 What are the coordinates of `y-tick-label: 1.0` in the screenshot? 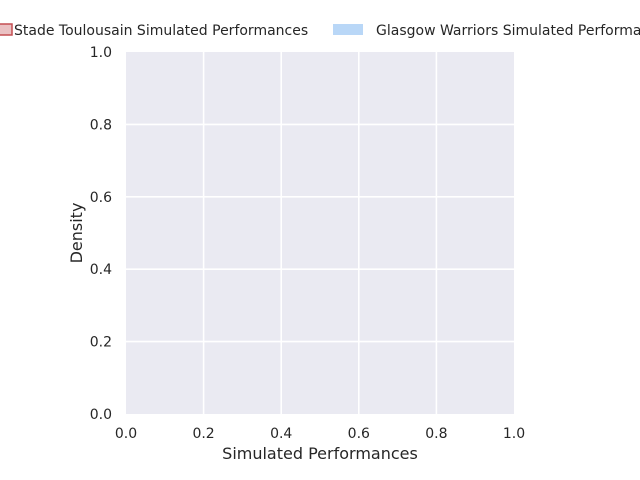 It's located at (101, 53).